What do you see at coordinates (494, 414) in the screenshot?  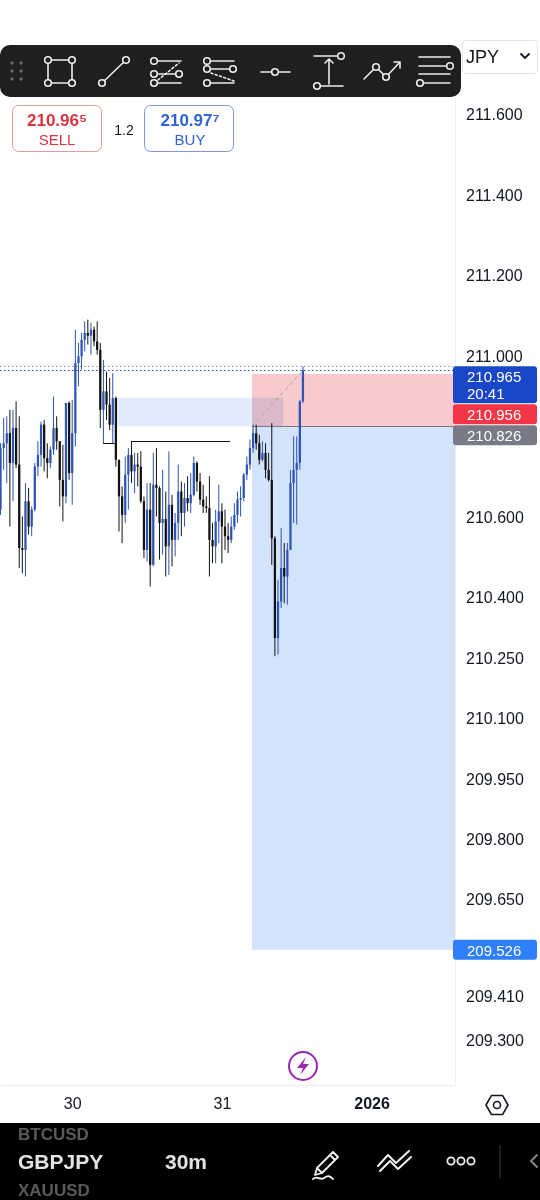 I see `band-label: 210.956` at bounding box center [494, 414].